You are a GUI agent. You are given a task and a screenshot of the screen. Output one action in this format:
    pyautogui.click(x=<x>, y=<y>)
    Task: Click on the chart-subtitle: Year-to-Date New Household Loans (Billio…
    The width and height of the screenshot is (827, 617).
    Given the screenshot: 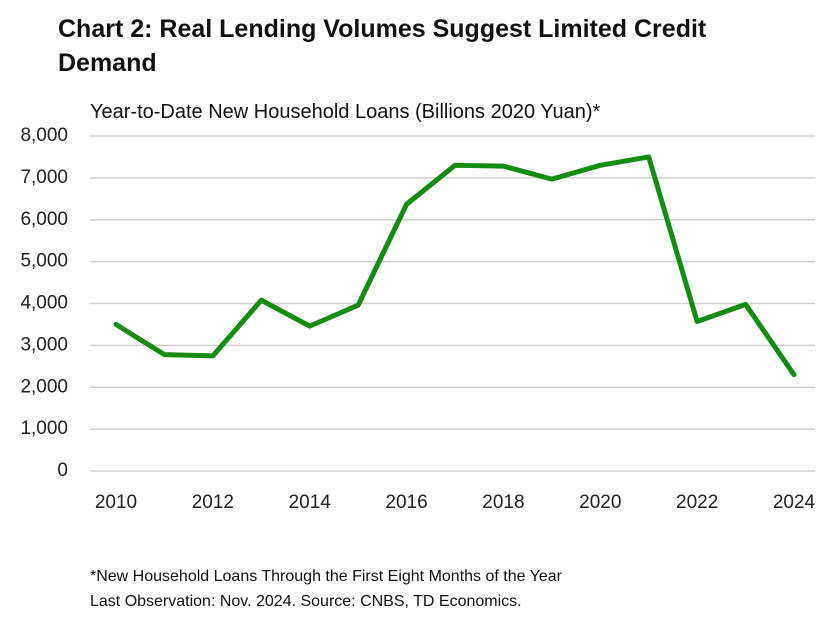 What is the action you would take?
    pyautogui.click(x=345, y=112)
    